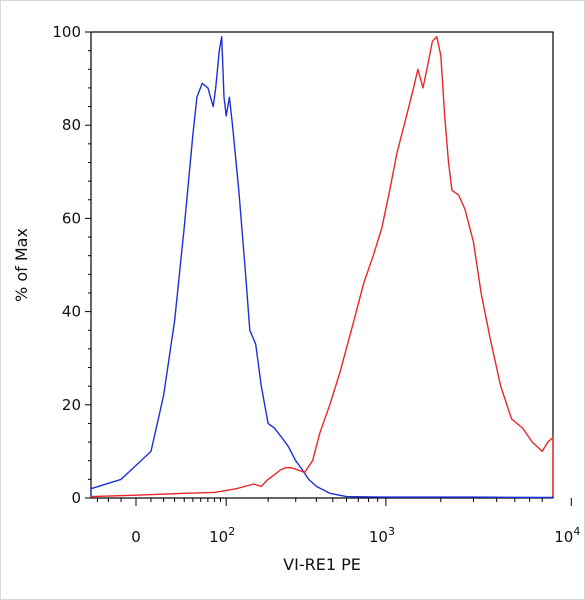  Describe the element at coordinates (76, 498) in the screenshot. I see `y-tick-label: 0` at that location.